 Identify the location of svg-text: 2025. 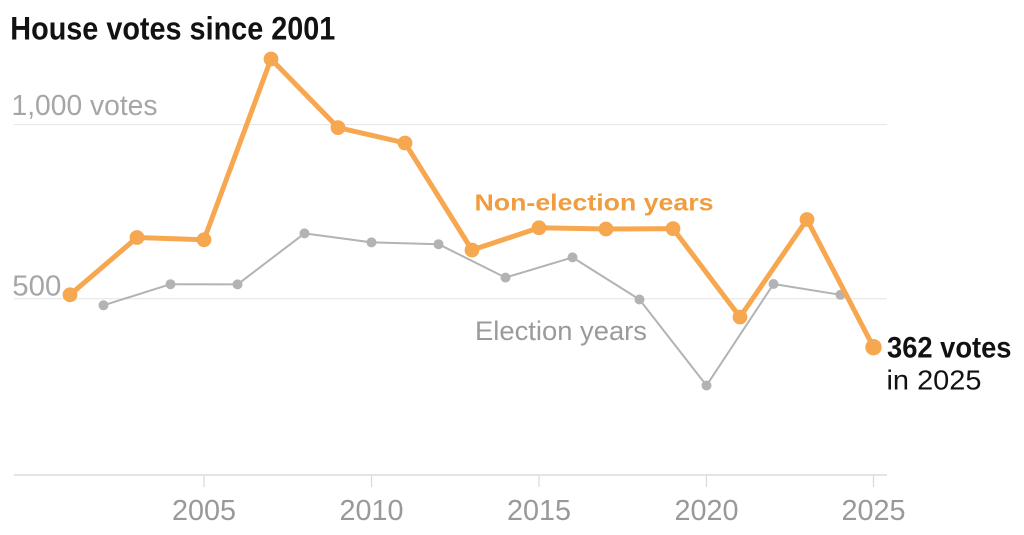
(874, 511).